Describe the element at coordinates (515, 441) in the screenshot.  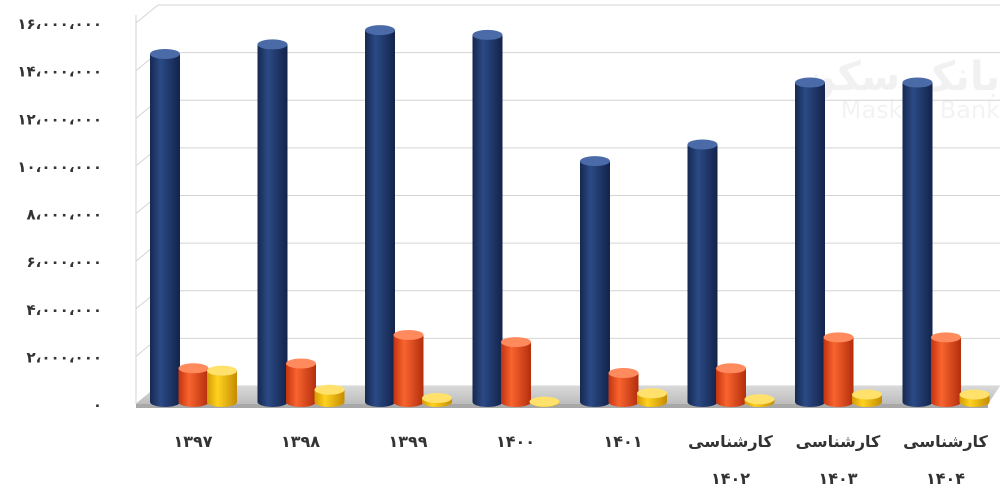
I see `x-tick-label-3-line-0: ۱۴۰۰` at that location.